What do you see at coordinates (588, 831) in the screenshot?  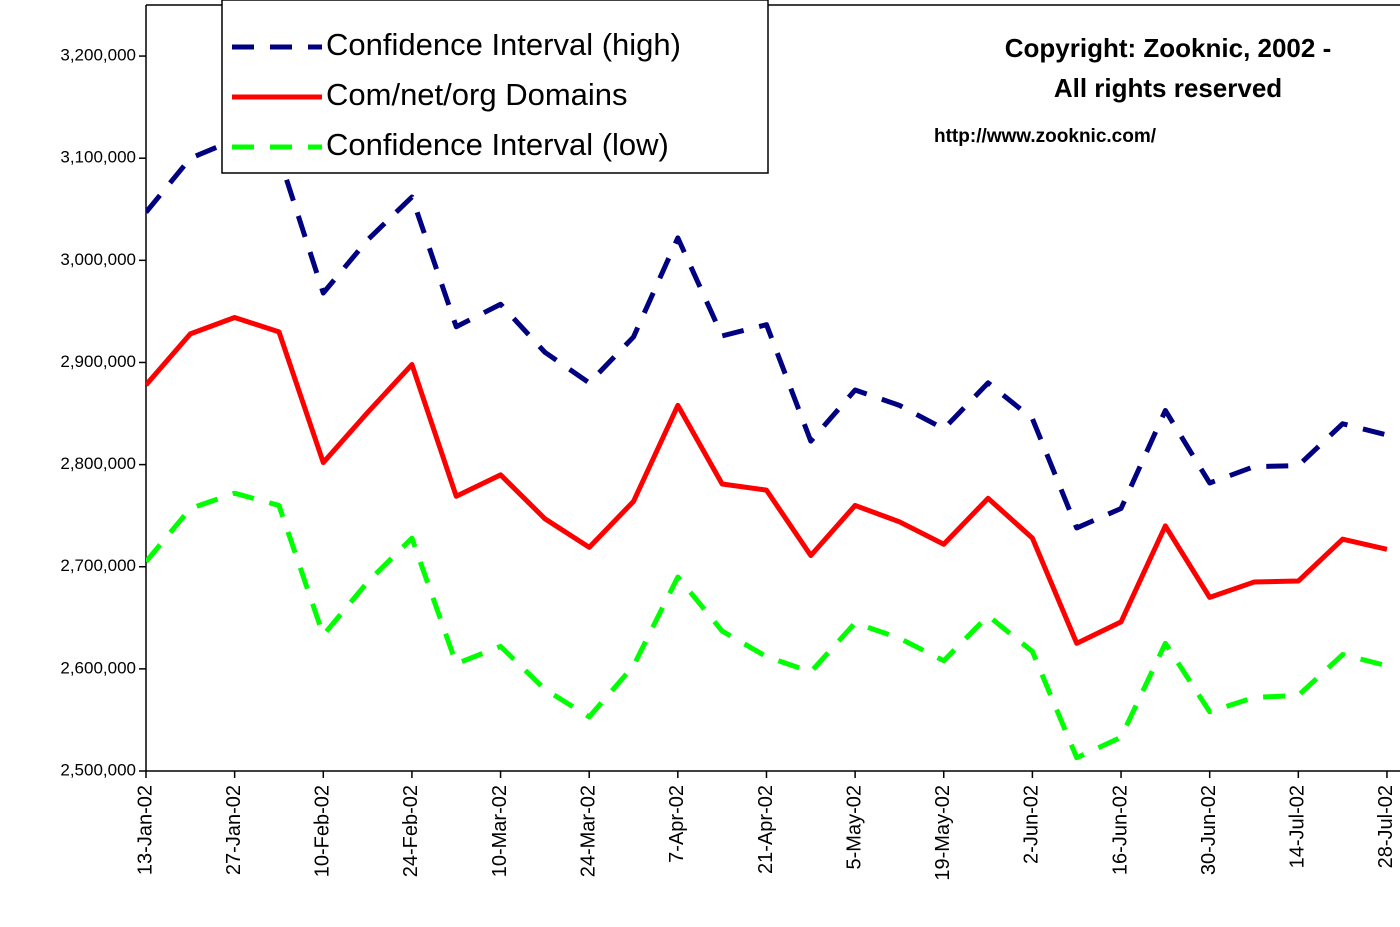 I see `x-tick-label: 24-Mar-02` at bounding box center [588, 831].